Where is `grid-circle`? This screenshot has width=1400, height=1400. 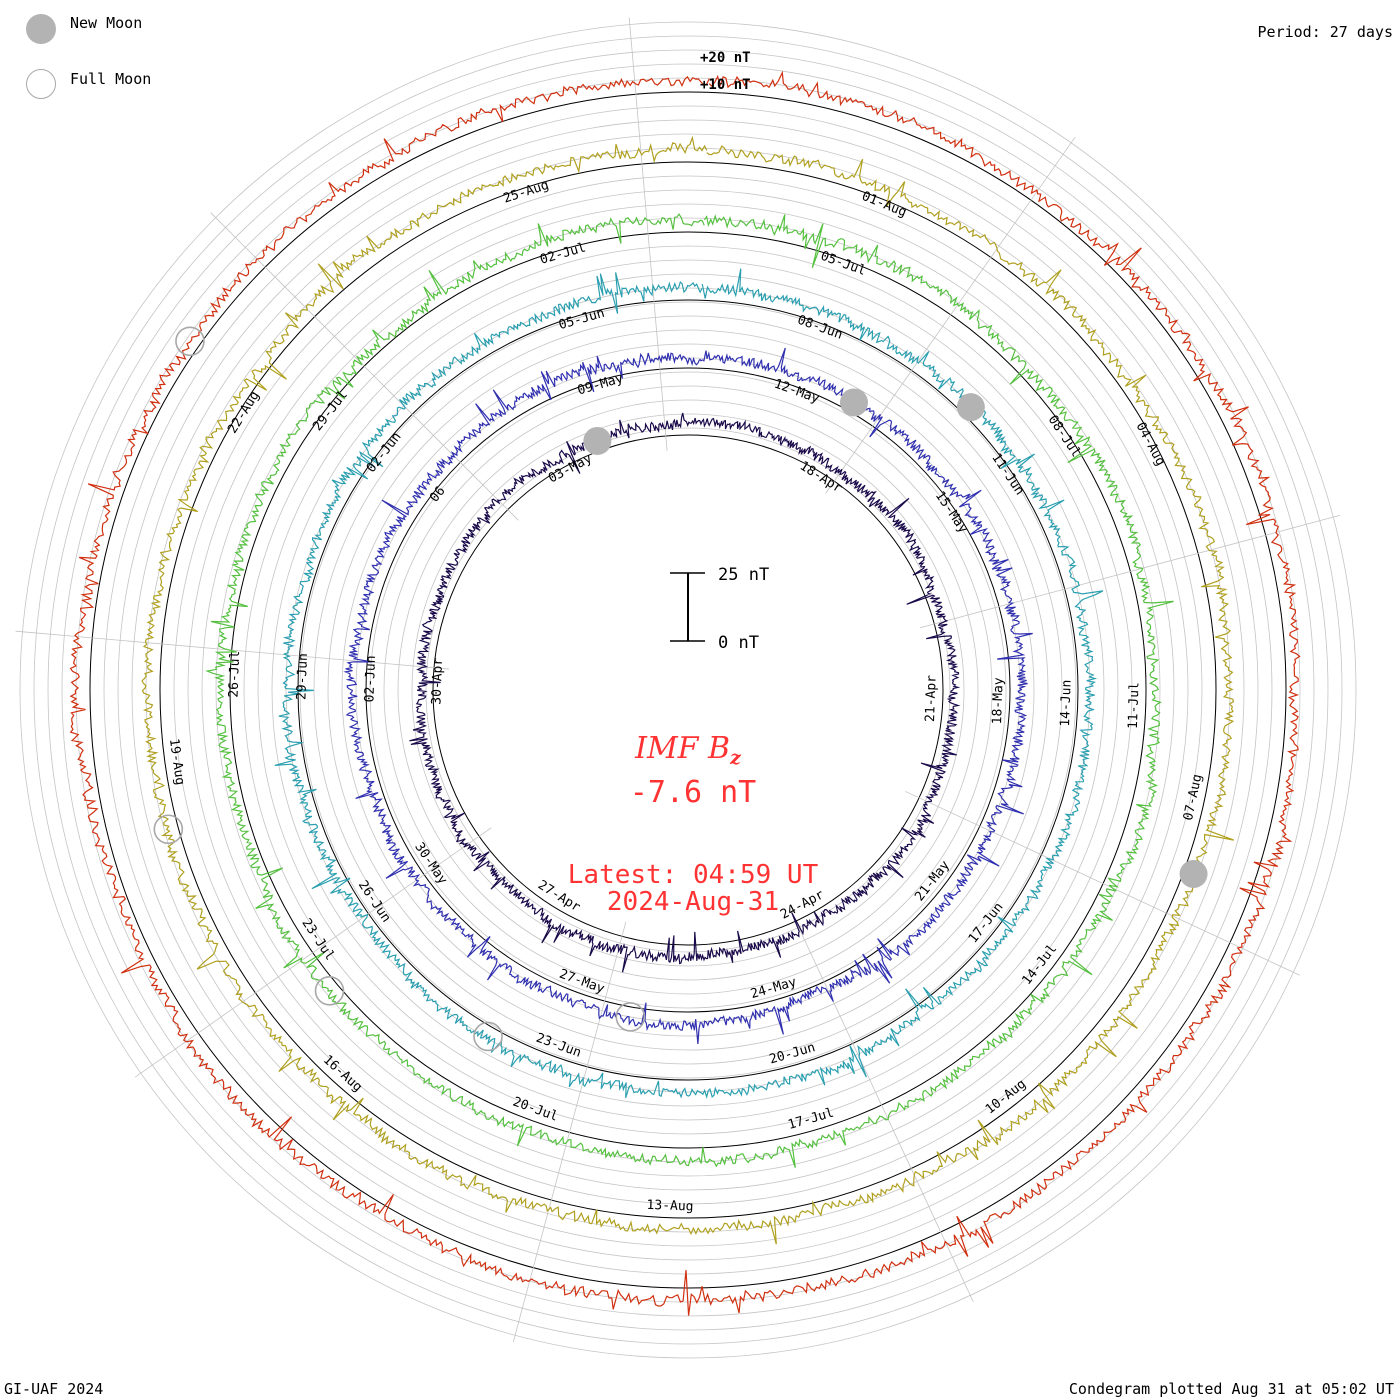
grid-circle is located at coordinates (688, 690).